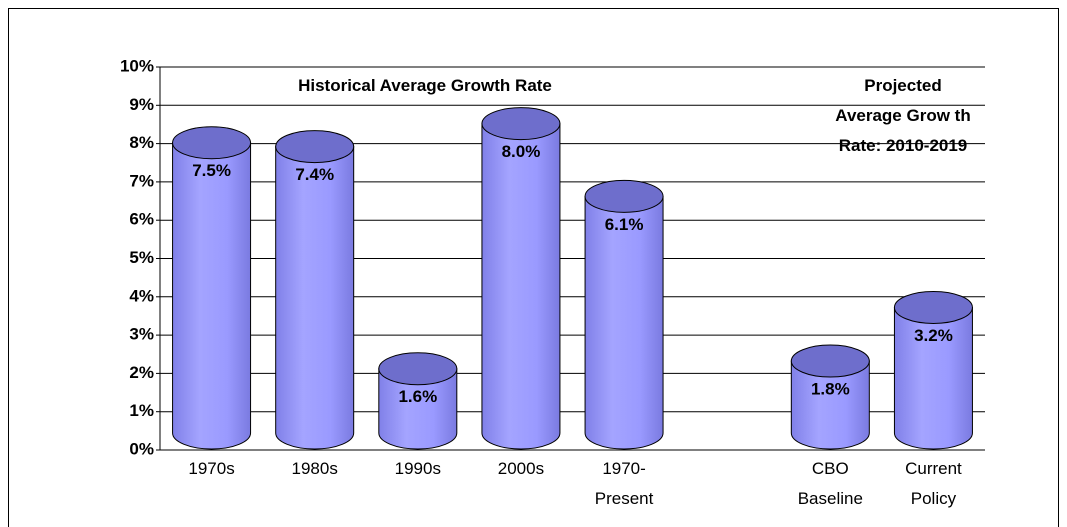  Describe the element at coordinates (211, 170) in the screenshot. I see `value-label: 7.5%` at that location.